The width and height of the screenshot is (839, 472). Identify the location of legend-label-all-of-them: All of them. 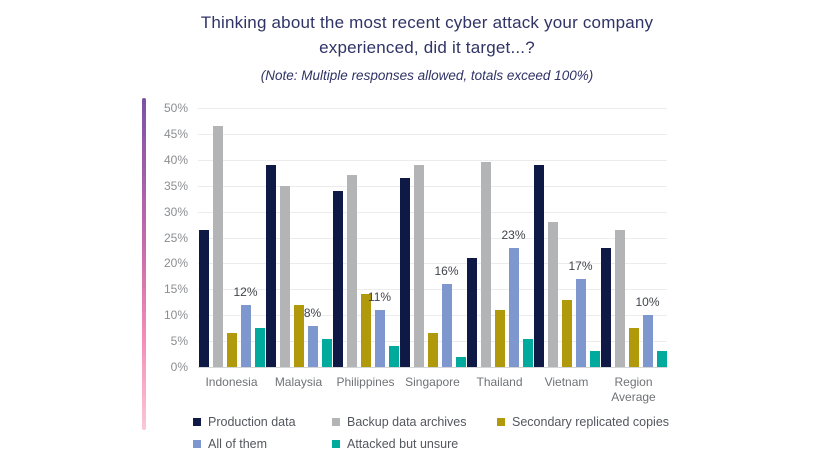
(238, 444).